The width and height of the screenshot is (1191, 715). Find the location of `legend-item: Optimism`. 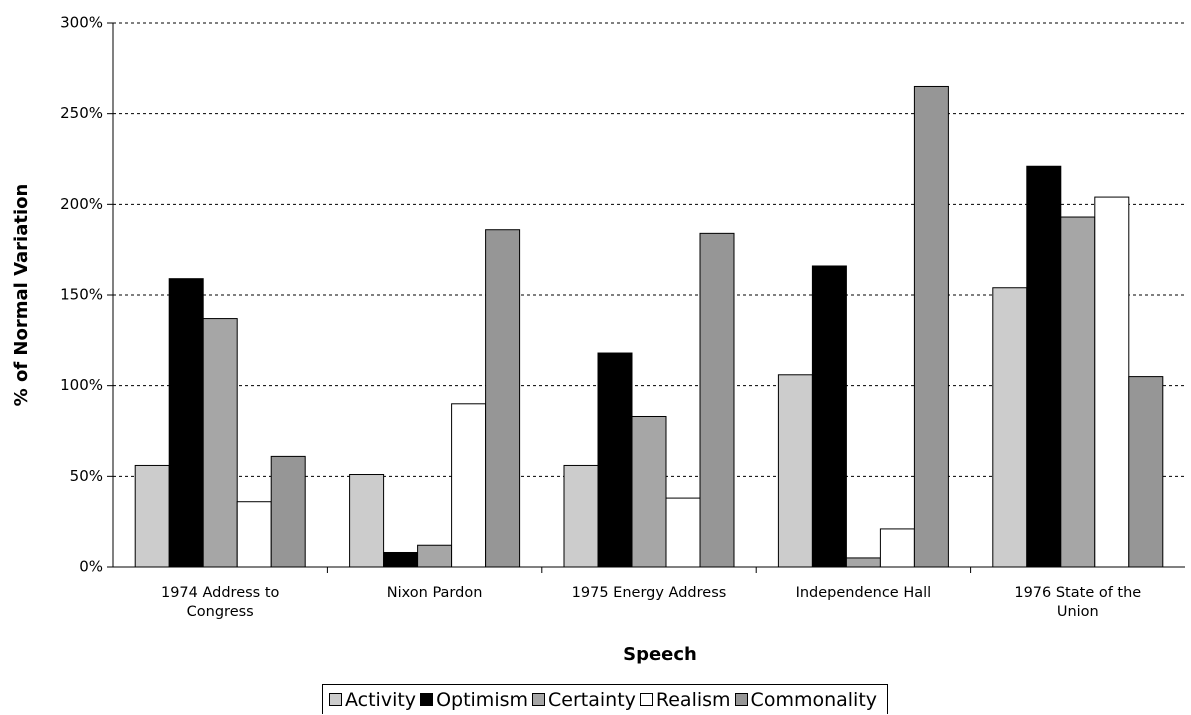

legend-item: Optimism is located at coordinates (474, 700).